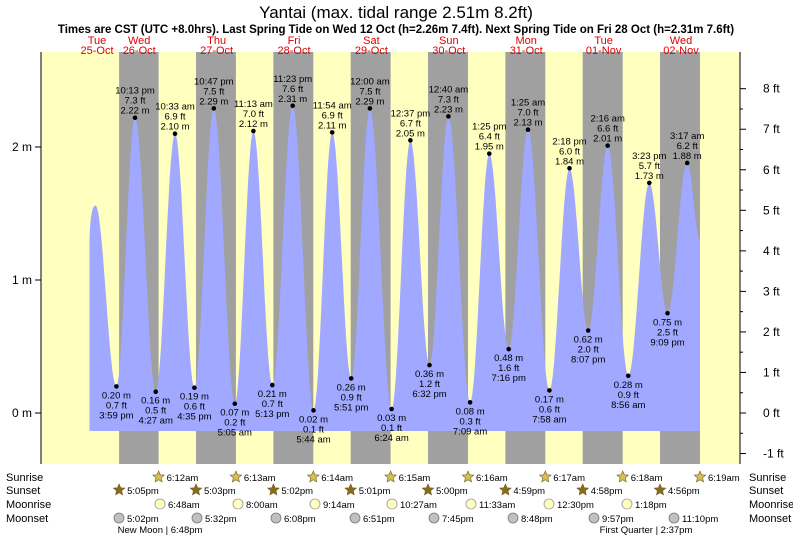 The height and width of the screenshot is (539, 793). Describe the element at coordinates (410, 123) in the screenshot. I see `high-tide-label: 6.7 ft` at that location.